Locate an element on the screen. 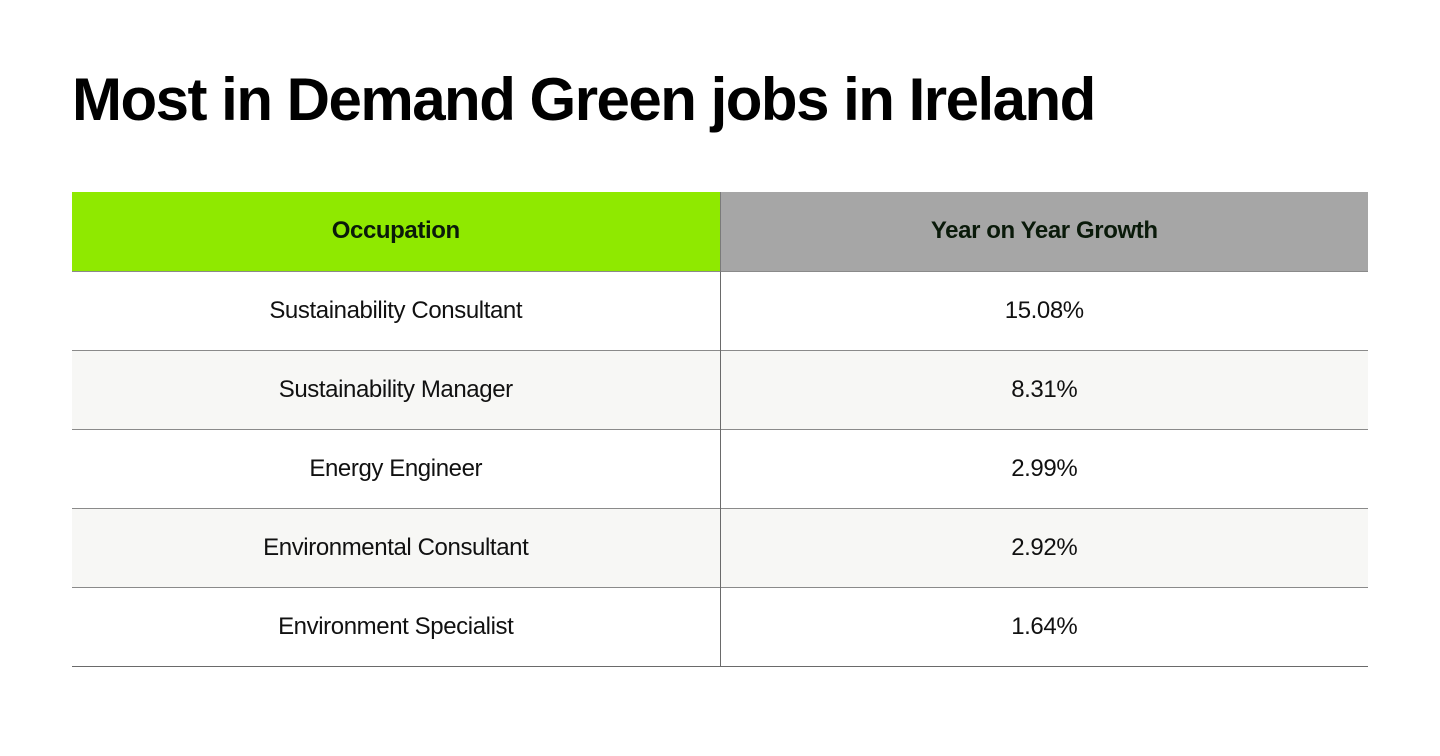  cell-occupation: Environmental Consultant is located at coordinates (396, 547).